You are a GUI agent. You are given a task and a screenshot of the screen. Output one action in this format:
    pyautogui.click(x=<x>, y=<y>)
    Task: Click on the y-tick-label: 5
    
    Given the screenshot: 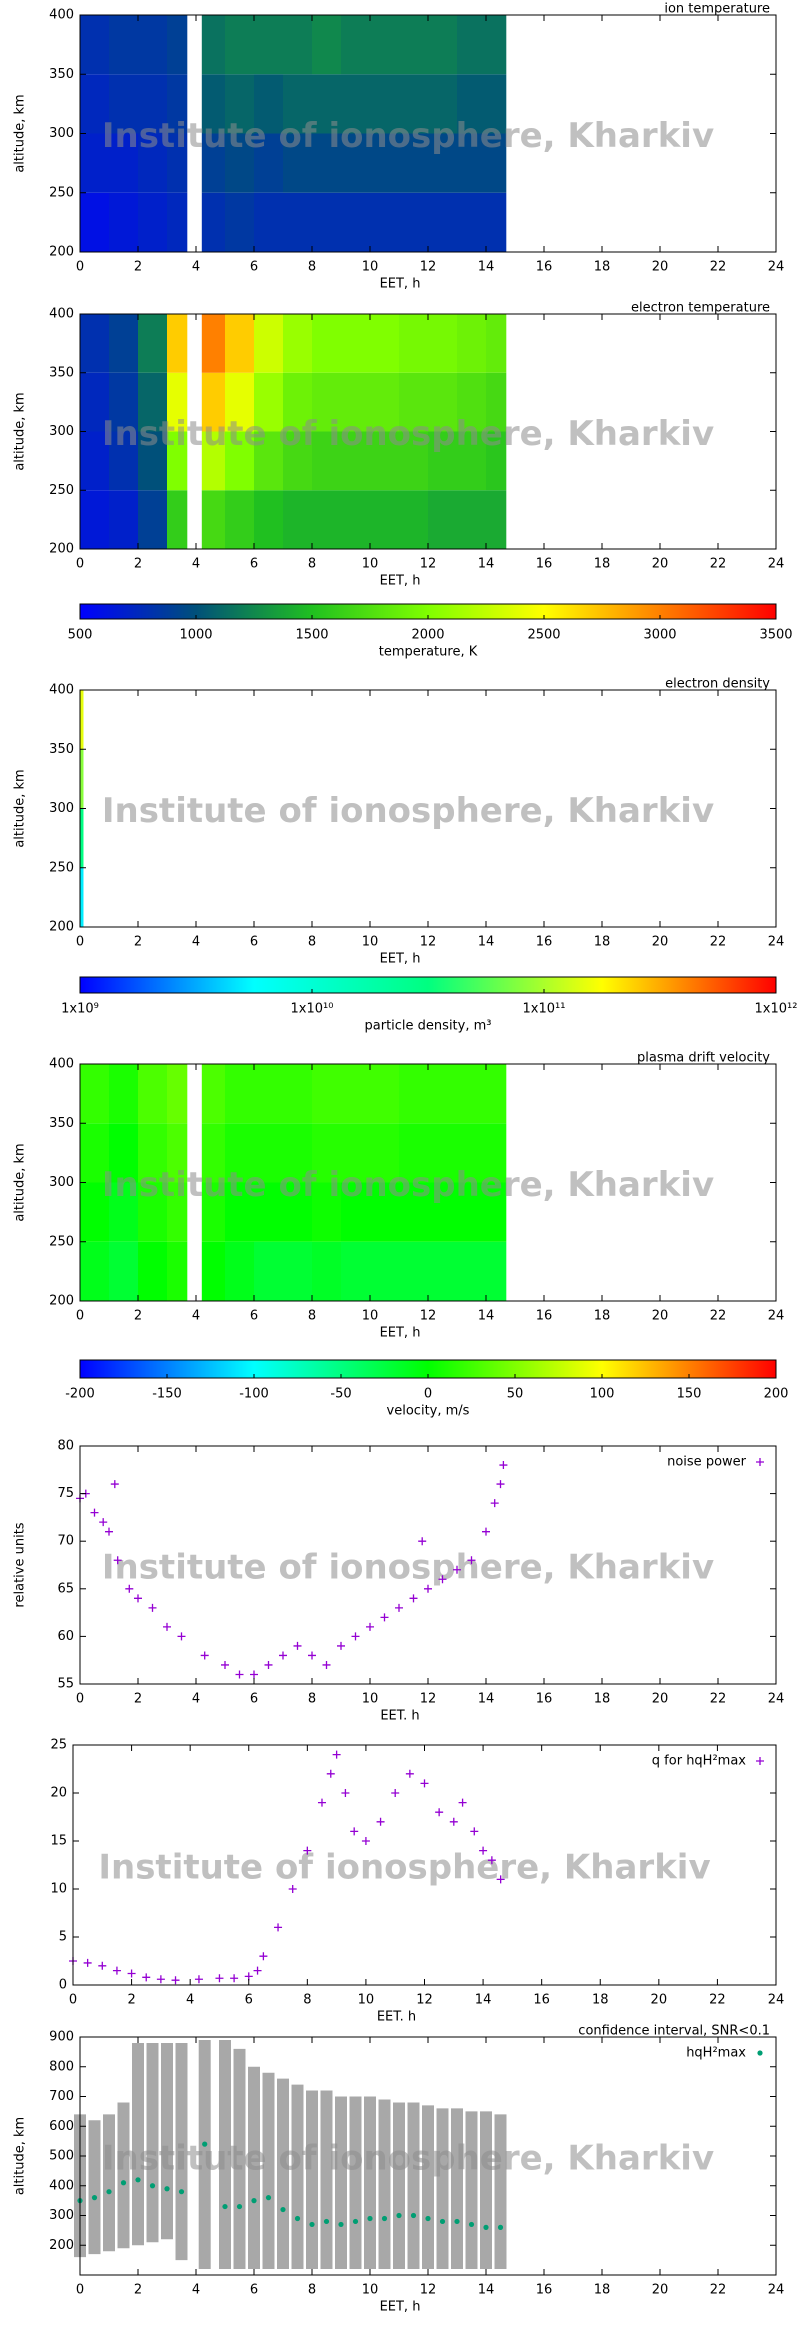 What is the action you would take?
    pyautogui.click(x=63, y=1937)
    